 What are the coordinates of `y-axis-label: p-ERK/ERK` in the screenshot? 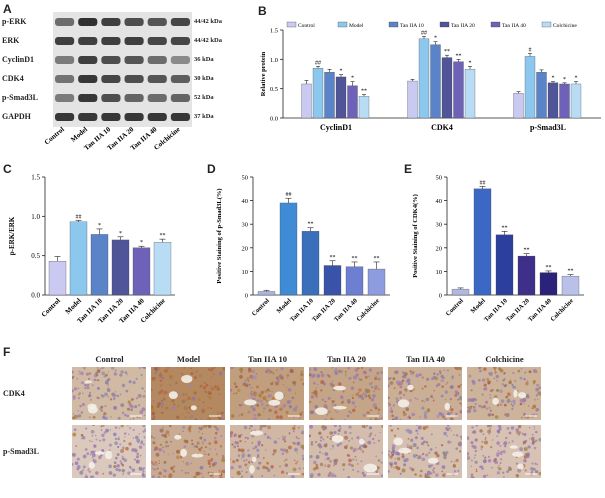 It's located at (12, 235).